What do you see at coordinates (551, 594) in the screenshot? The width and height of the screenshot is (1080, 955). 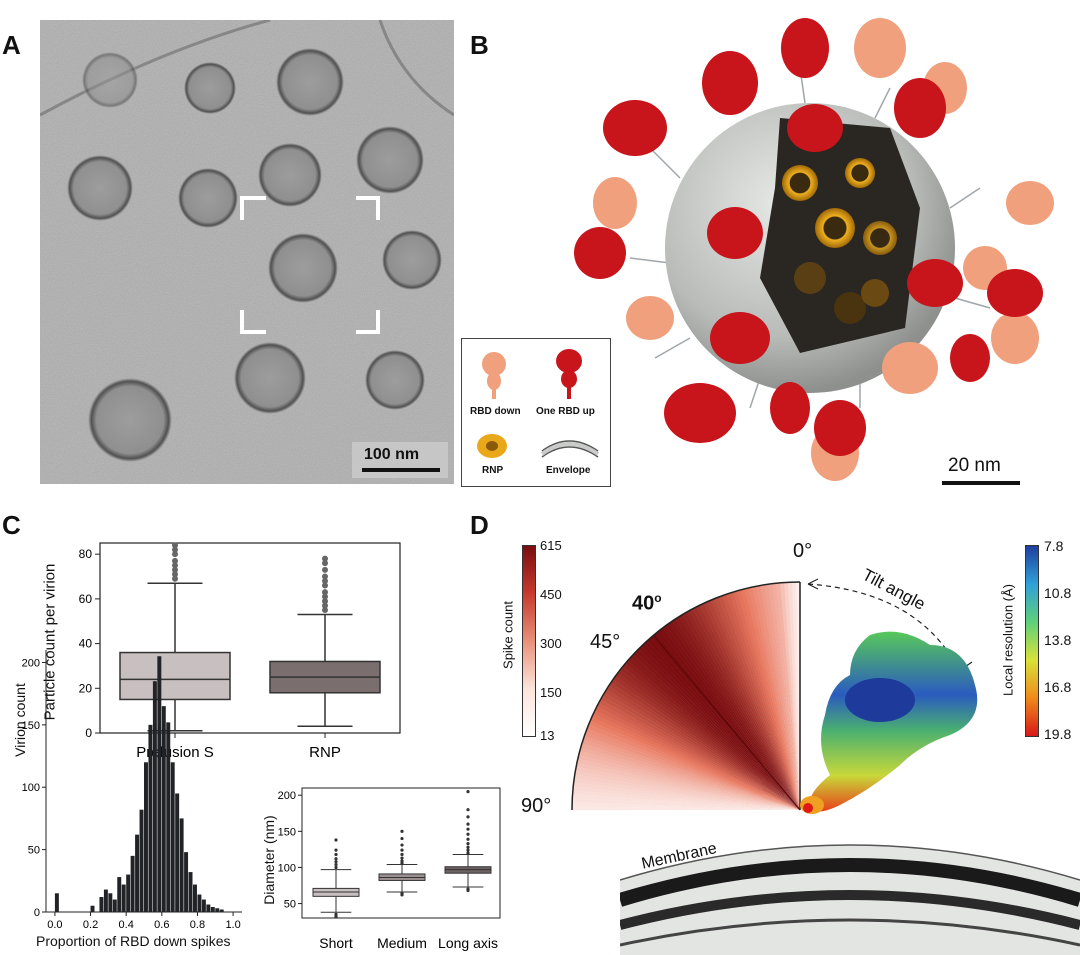 I see `spike-tick-450: 450` at bounding box center [551, 594].